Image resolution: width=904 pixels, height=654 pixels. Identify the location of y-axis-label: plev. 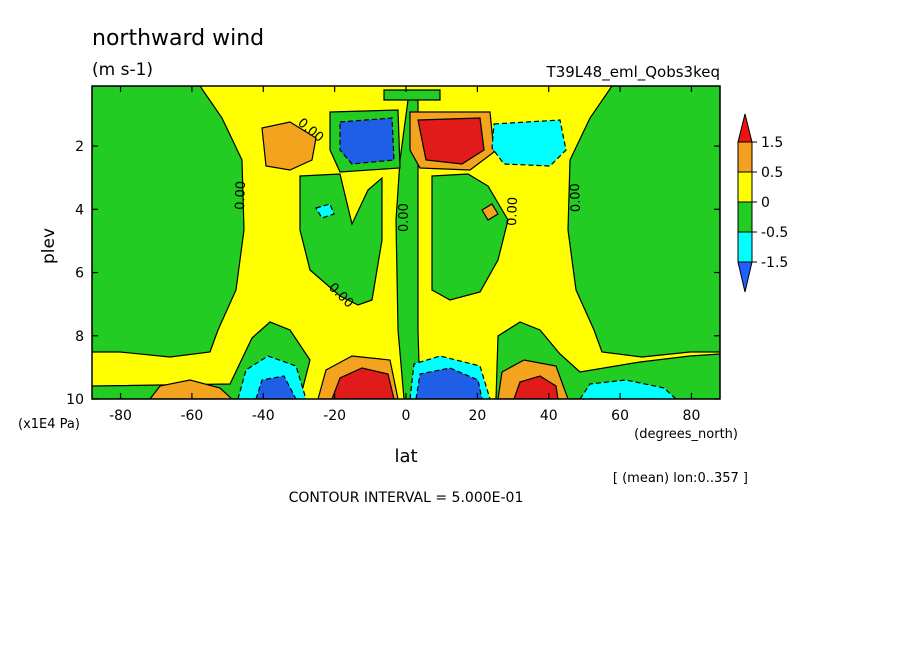
(49, 246).